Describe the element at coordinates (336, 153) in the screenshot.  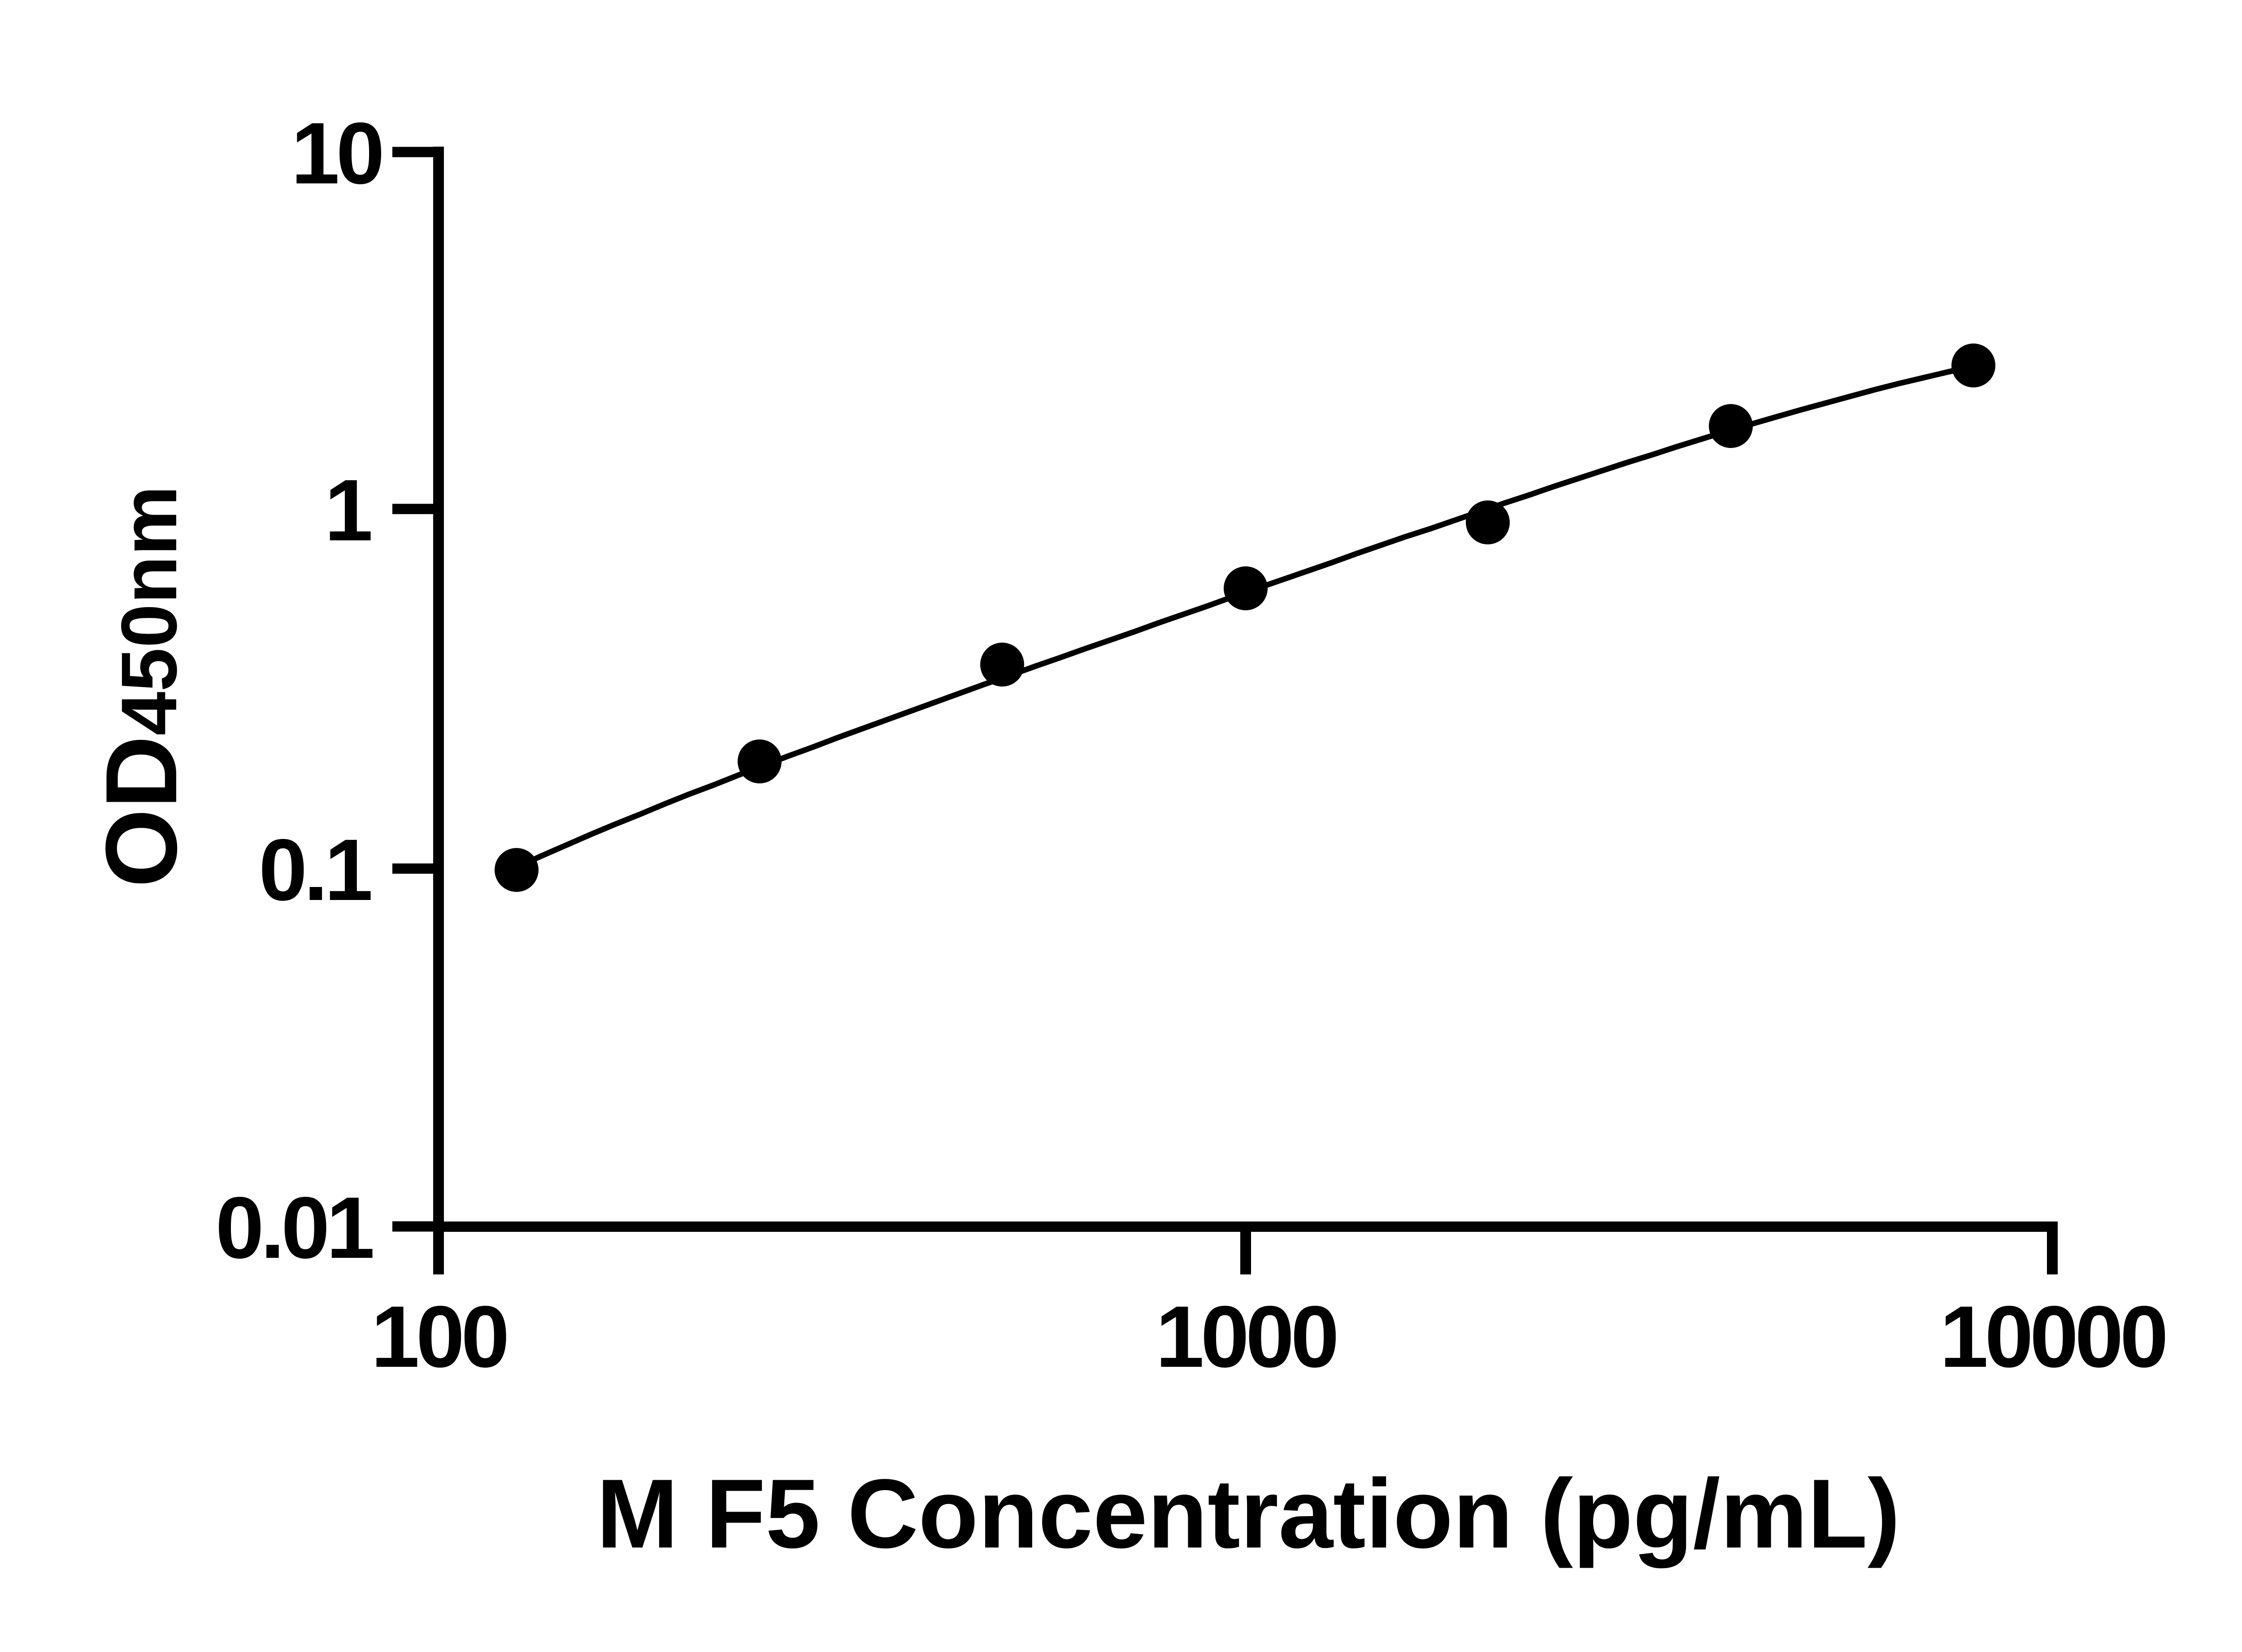
I see `svg-text: 10` at that location.